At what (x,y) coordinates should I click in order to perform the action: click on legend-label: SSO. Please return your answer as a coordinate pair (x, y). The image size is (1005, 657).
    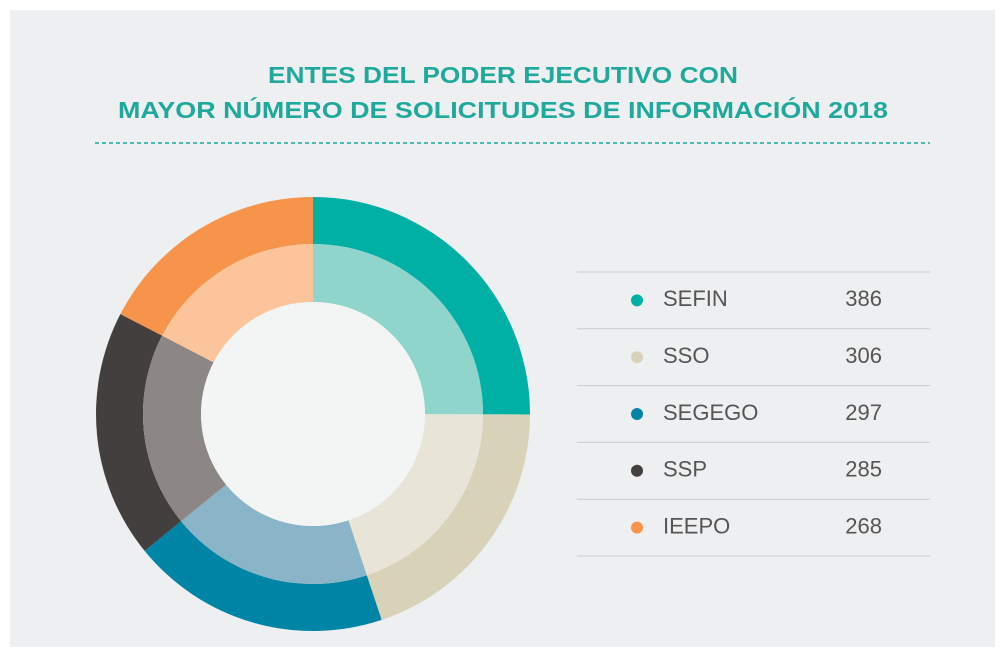
    Looking at the image, I should click on (686, 355).